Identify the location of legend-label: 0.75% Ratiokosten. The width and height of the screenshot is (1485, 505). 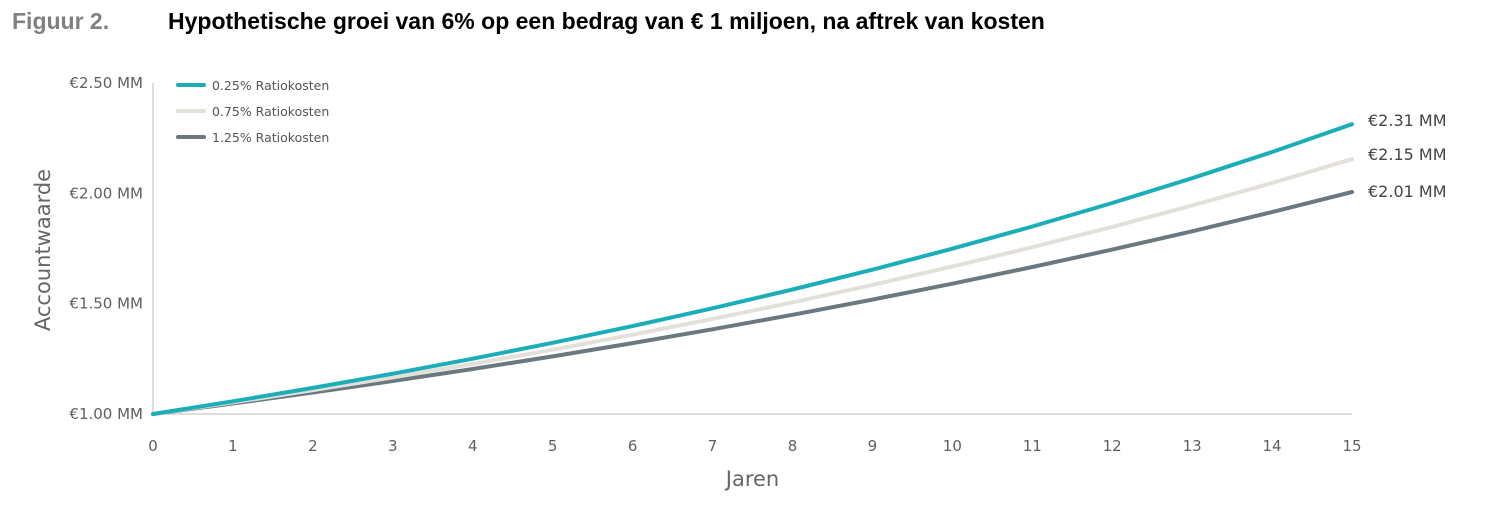
(270, 111).